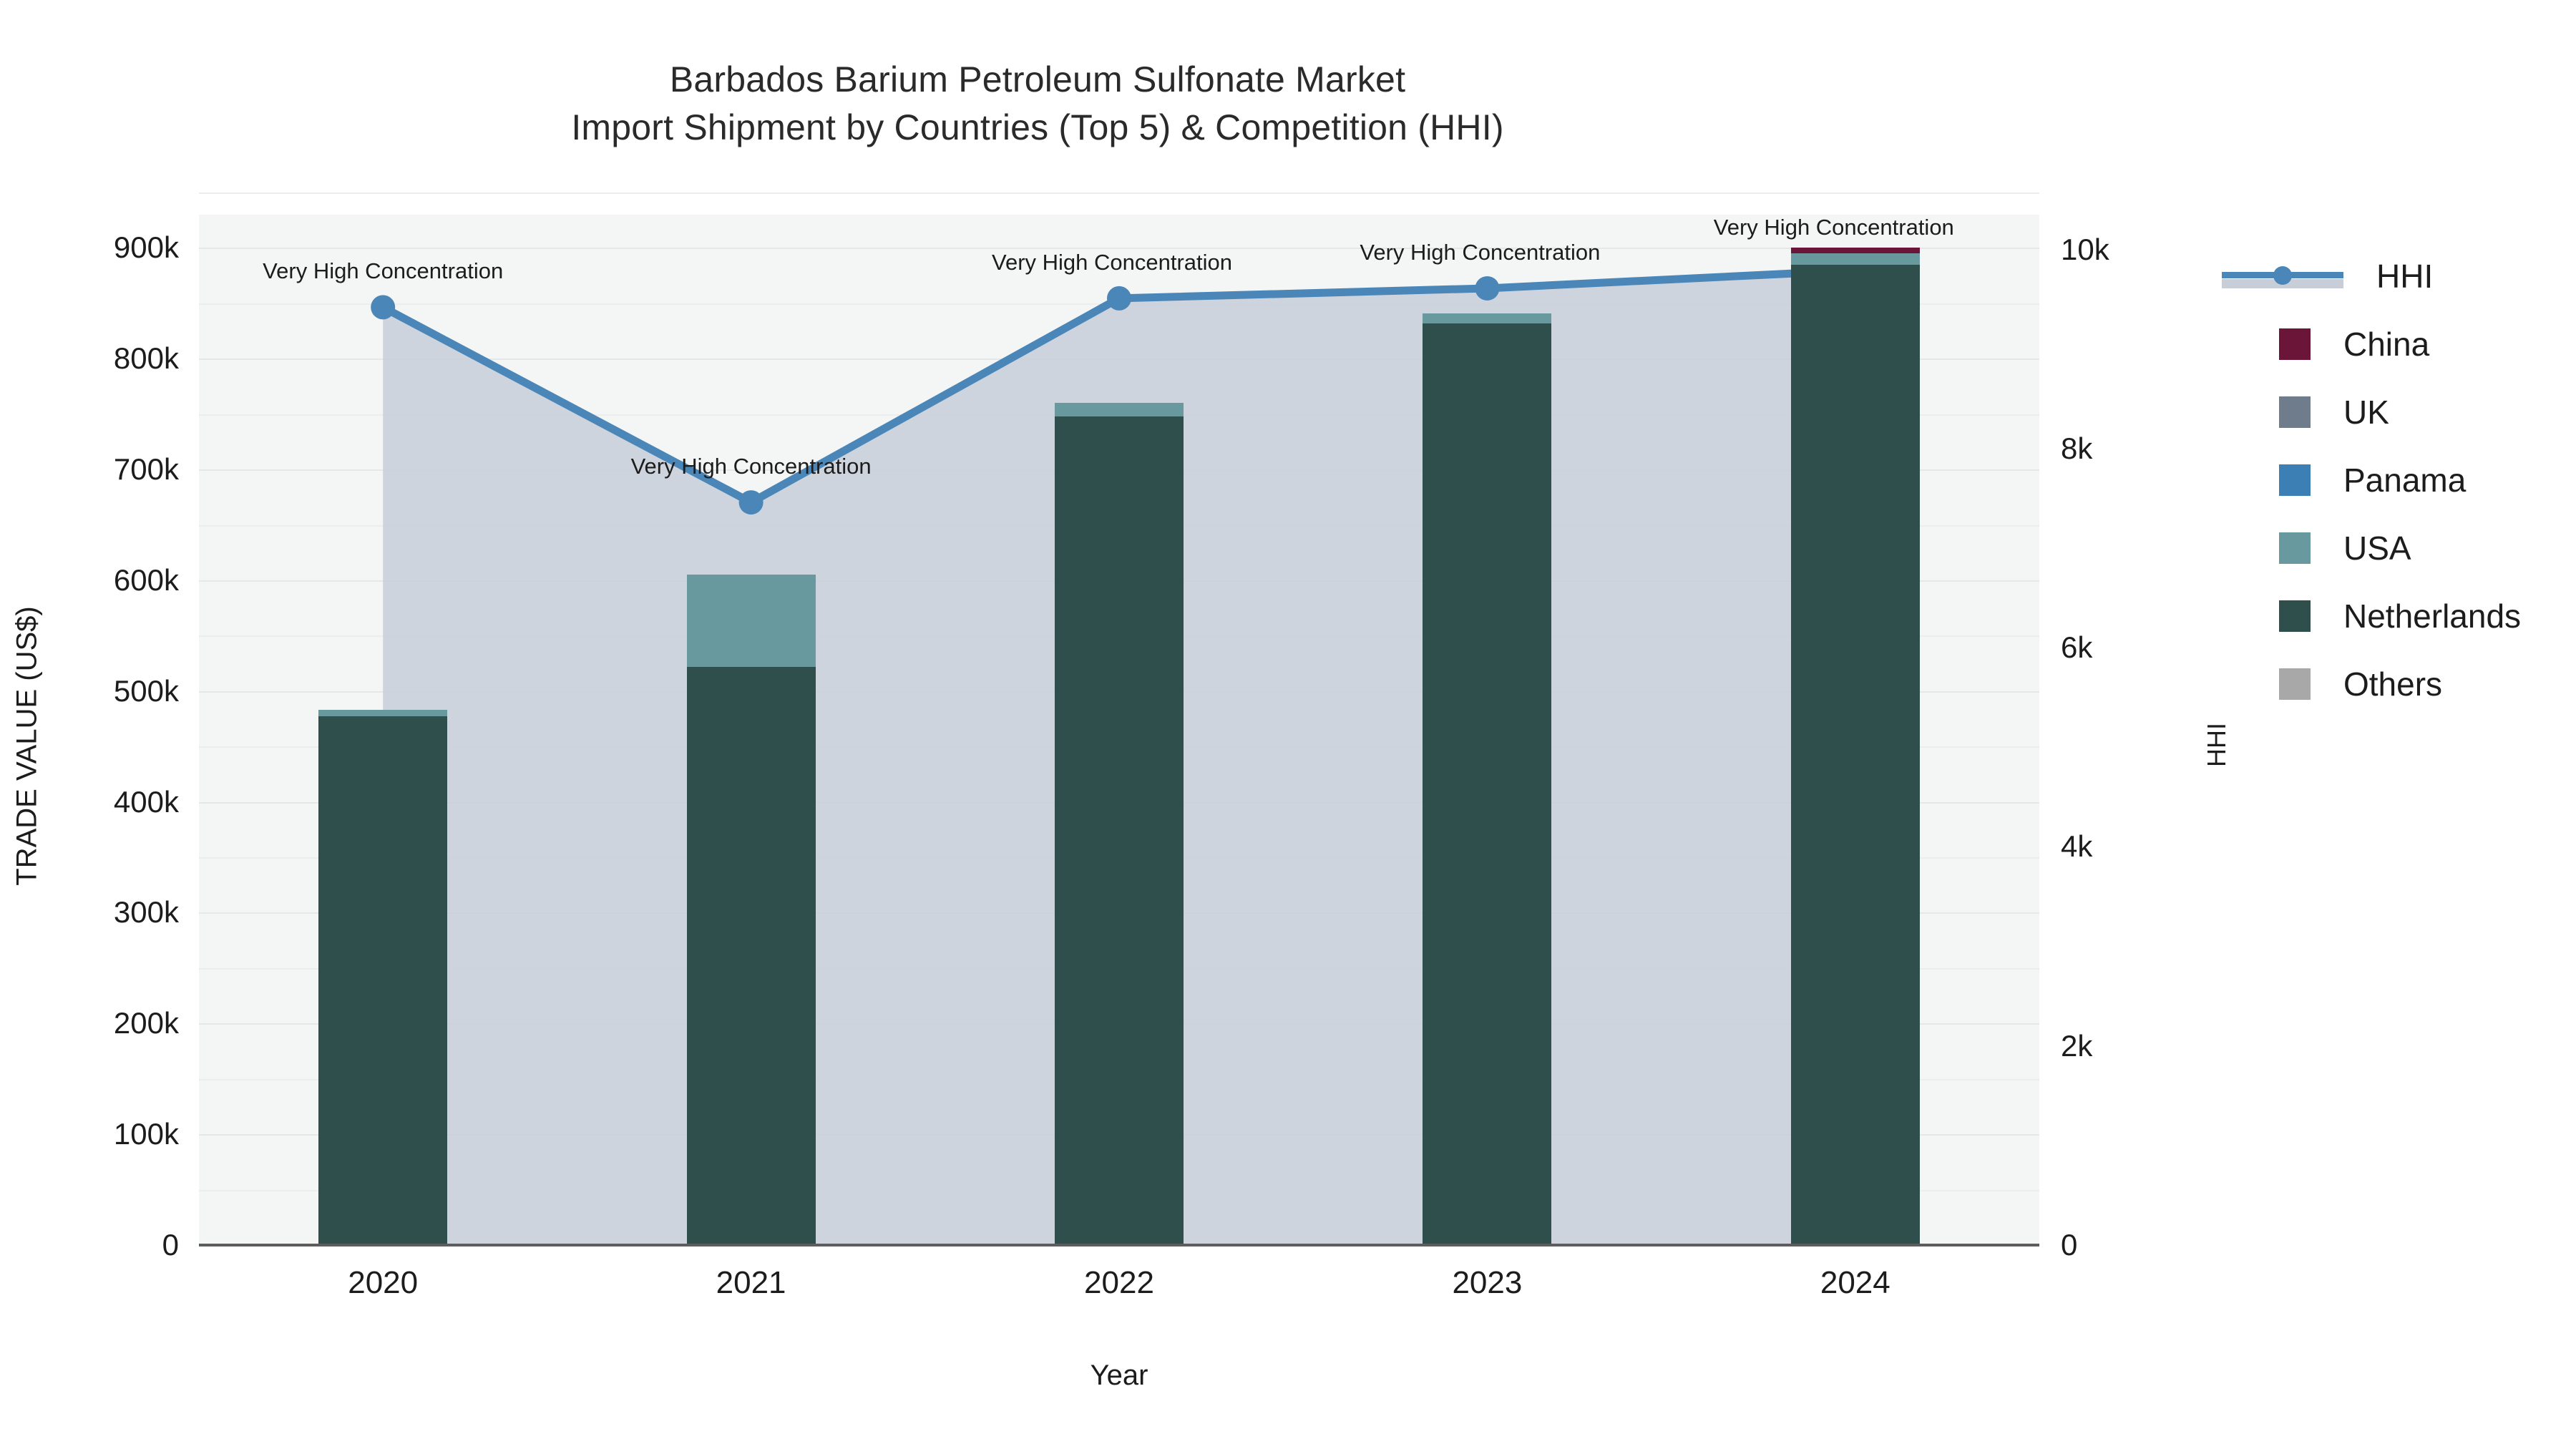 The width and height of the screenshot is (2576, 1449). I want to click on legend-item-hhi: HHI, so click(2371, 276).